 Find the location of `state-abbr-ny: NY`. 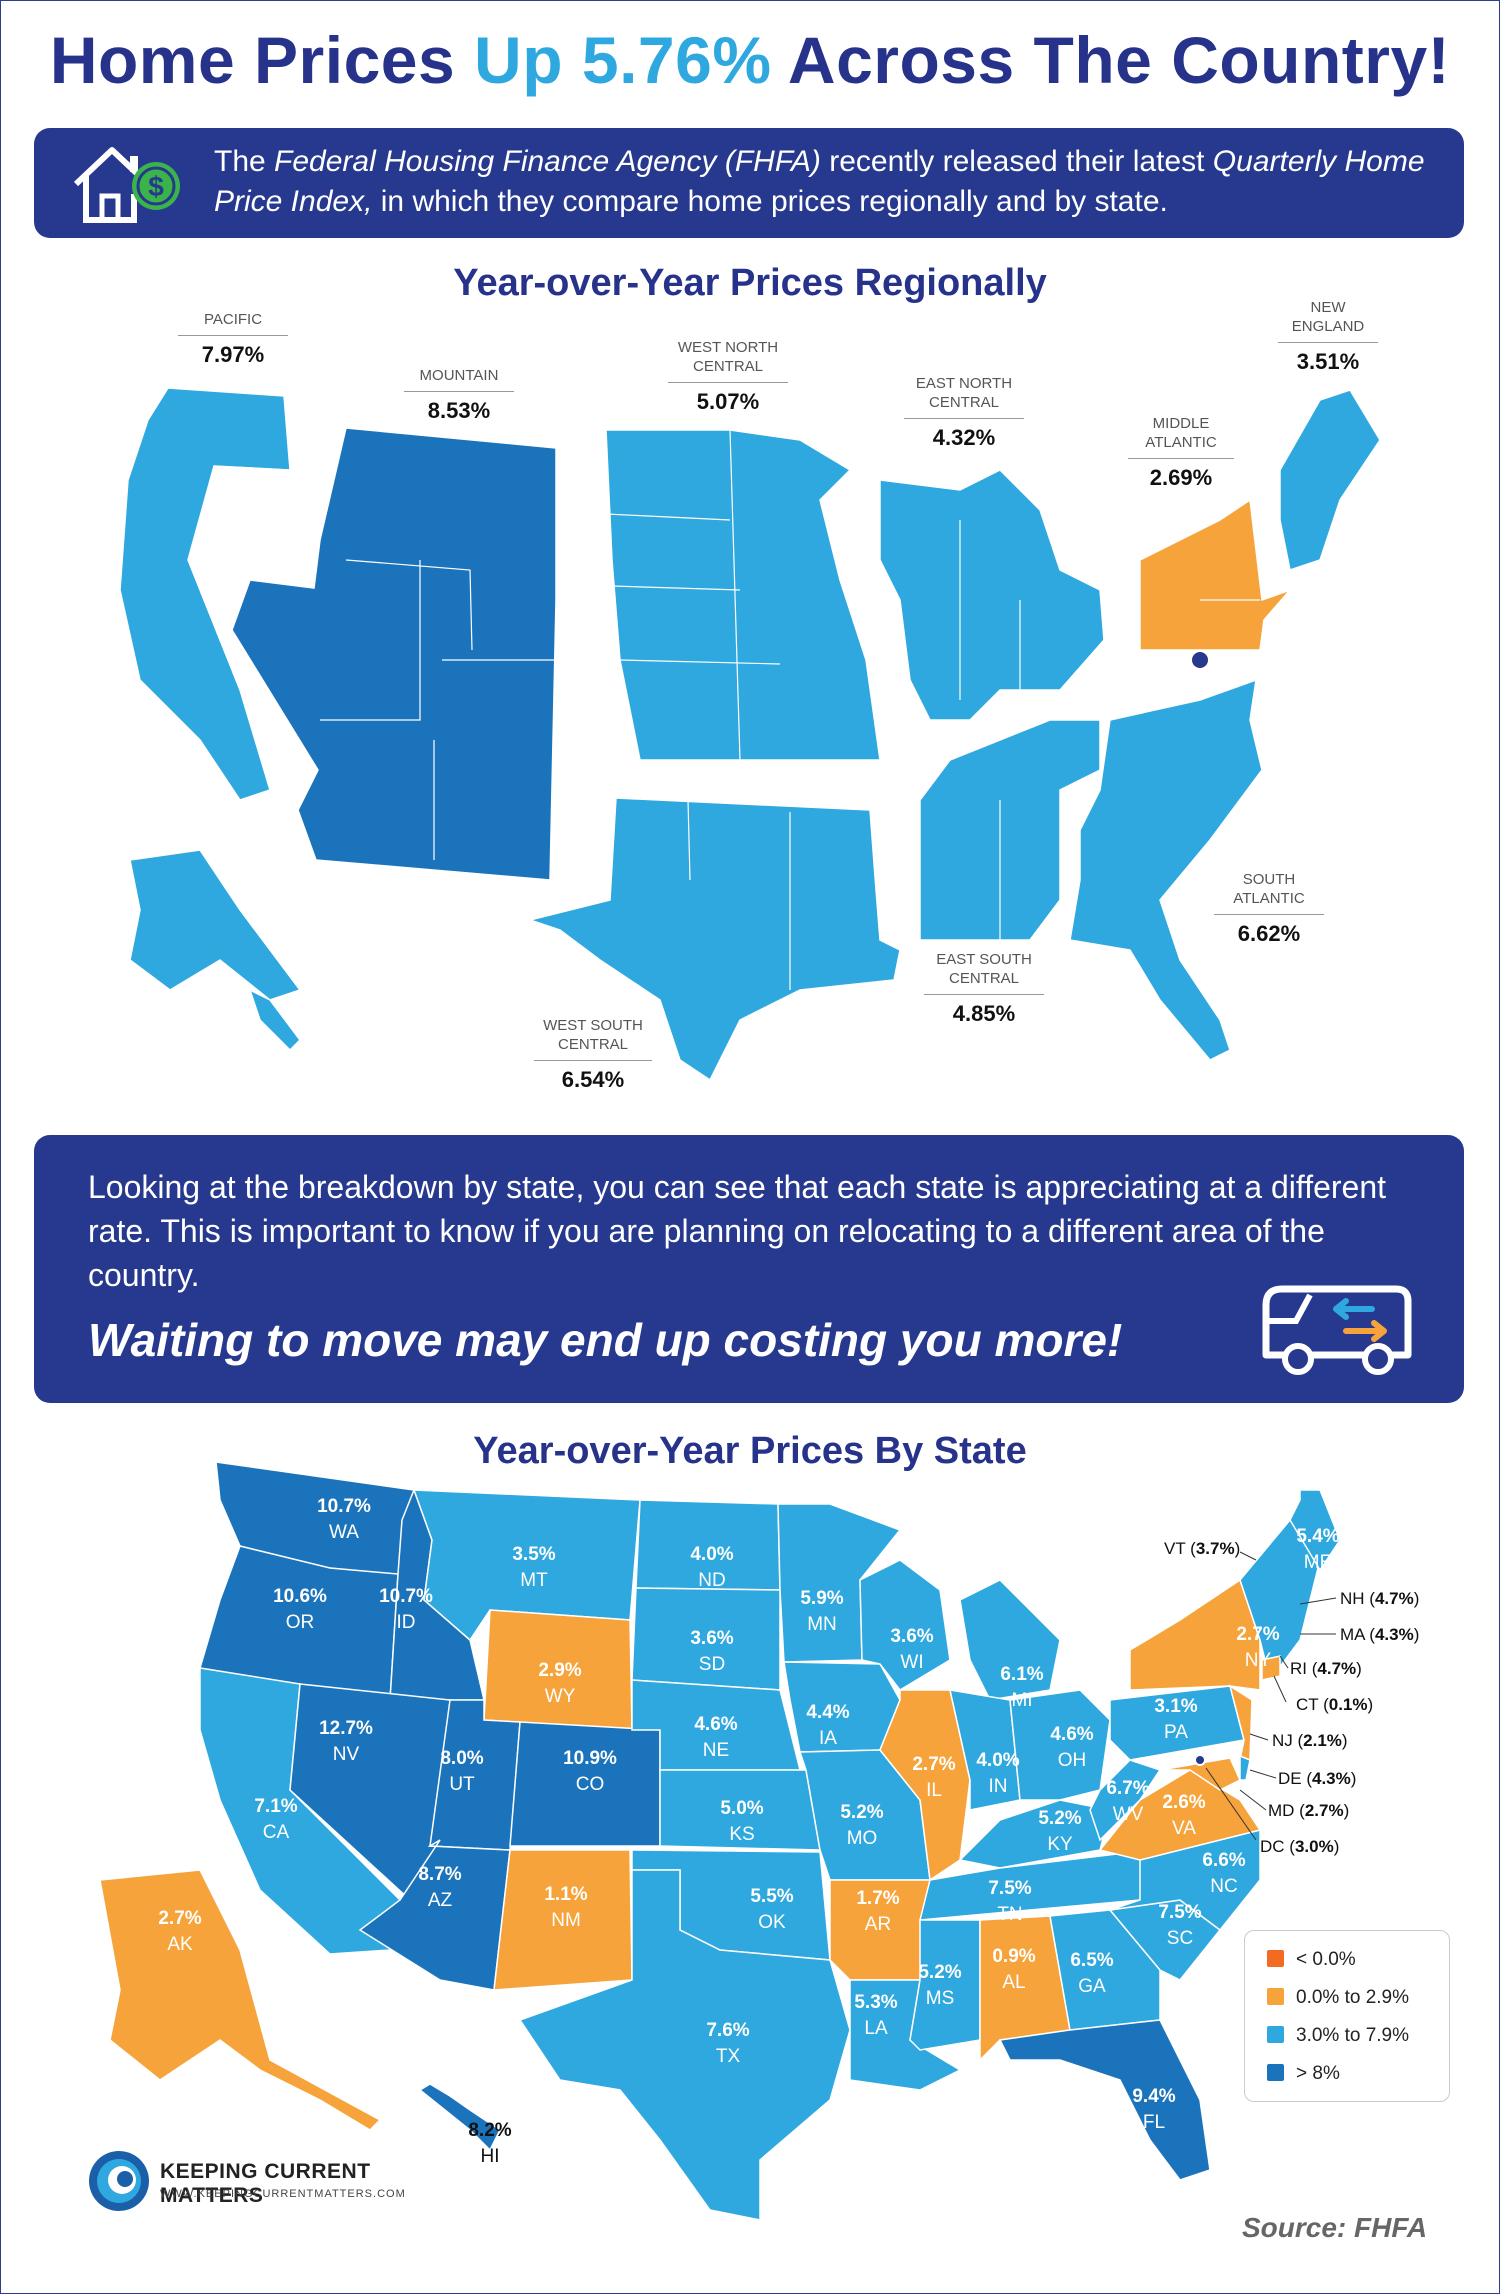

state-abbr-ny: NY is located at coordinates (1258, 1660).